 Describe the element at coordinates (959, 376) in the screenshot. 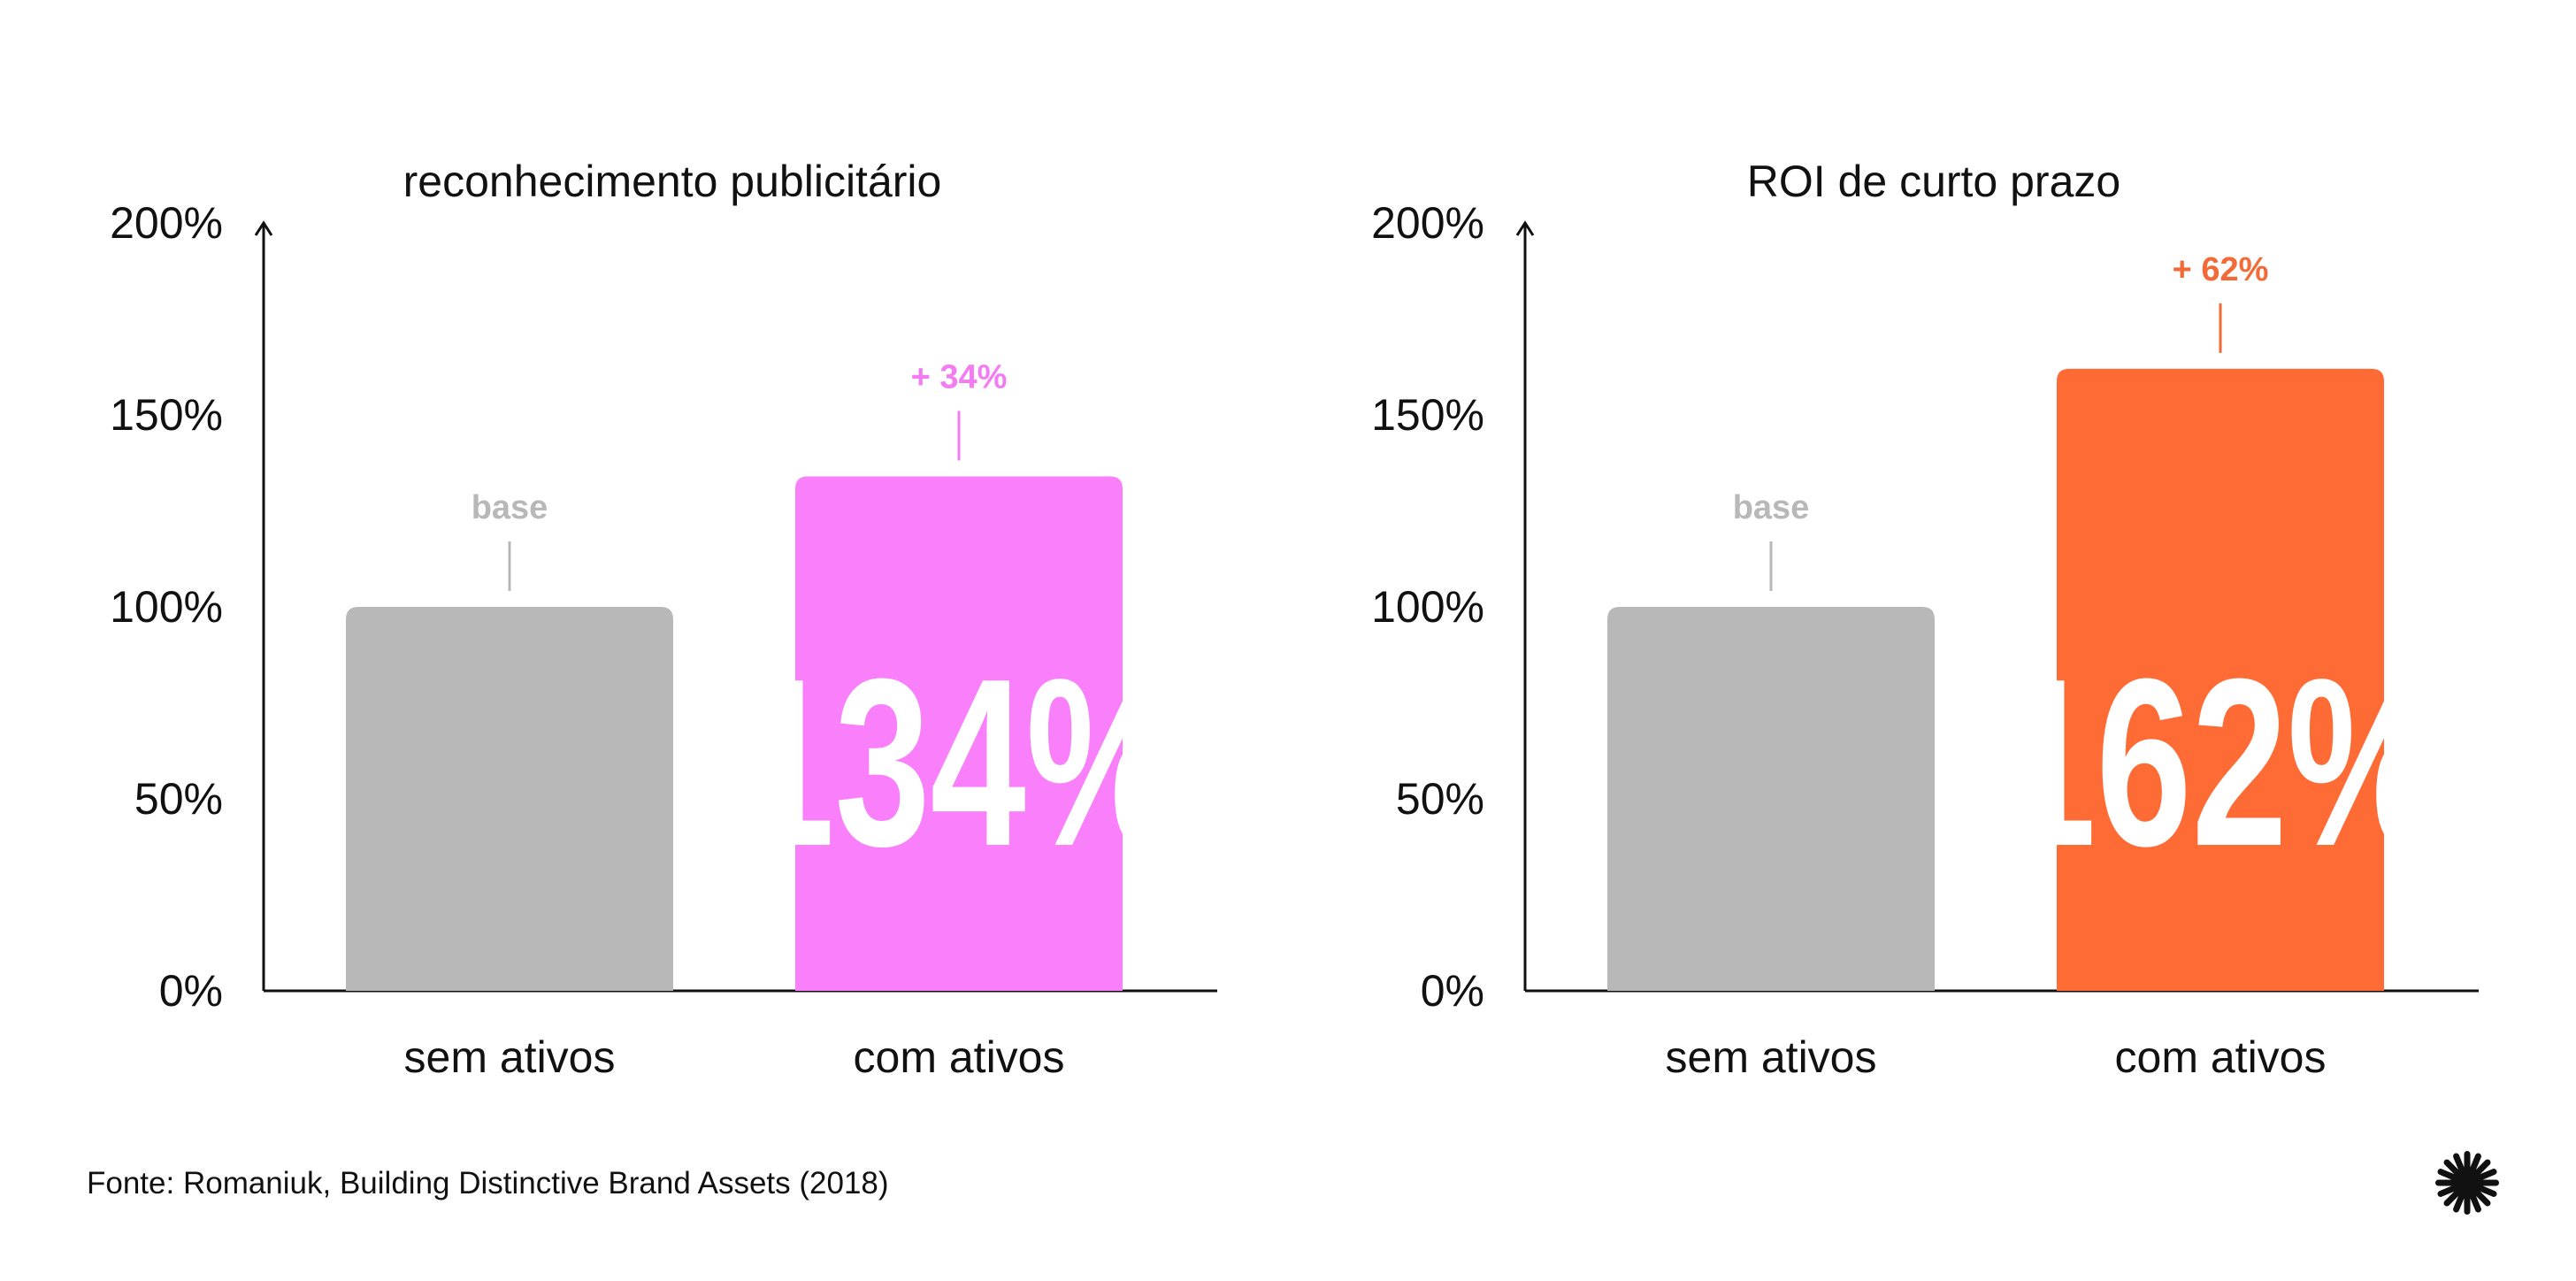

I see `annotation-label: + 34%` at that location.